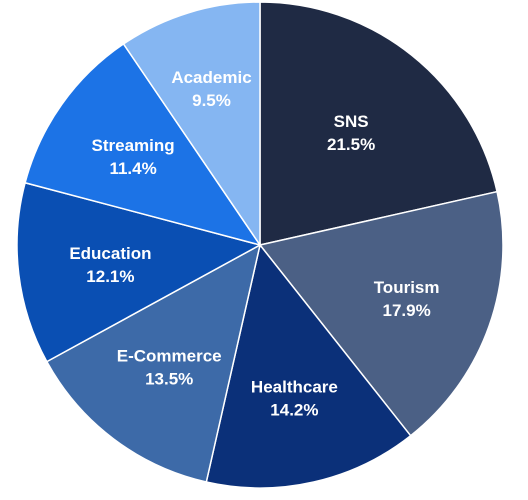  I want to click on slice-value-sns: 21.5%, so click(351, 144).